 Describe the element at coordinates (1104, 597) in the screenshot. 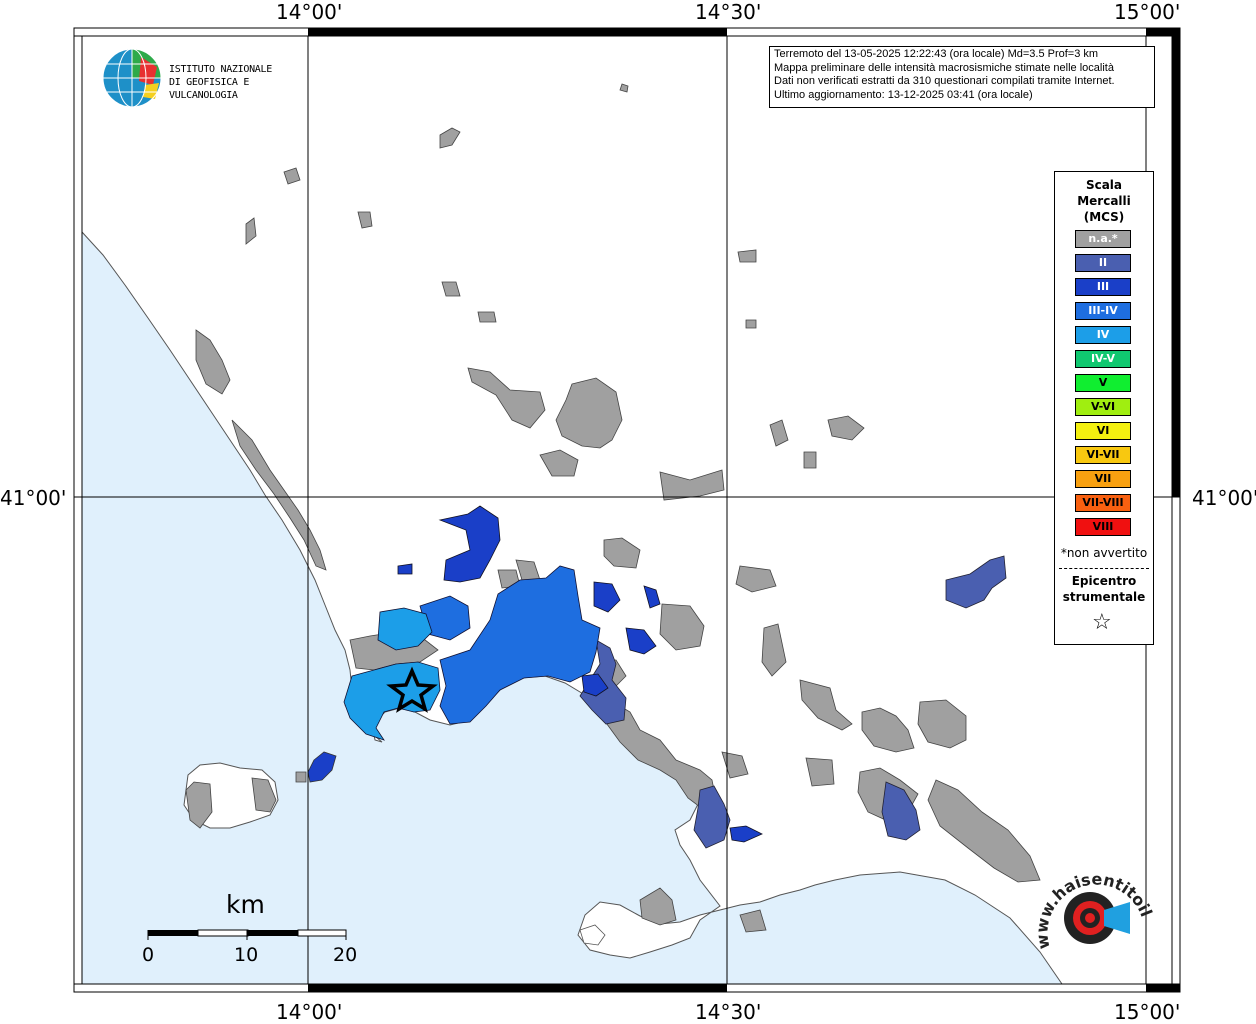

I see `legend-epicentre-line2: strumentale` at that location.